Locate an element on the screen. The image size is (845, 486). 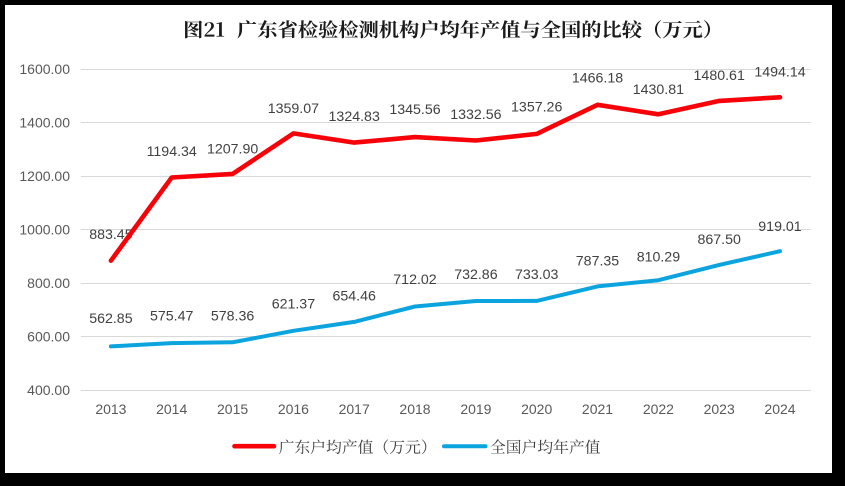
svg-text: 562.85 is located at coordinates (111, 319).